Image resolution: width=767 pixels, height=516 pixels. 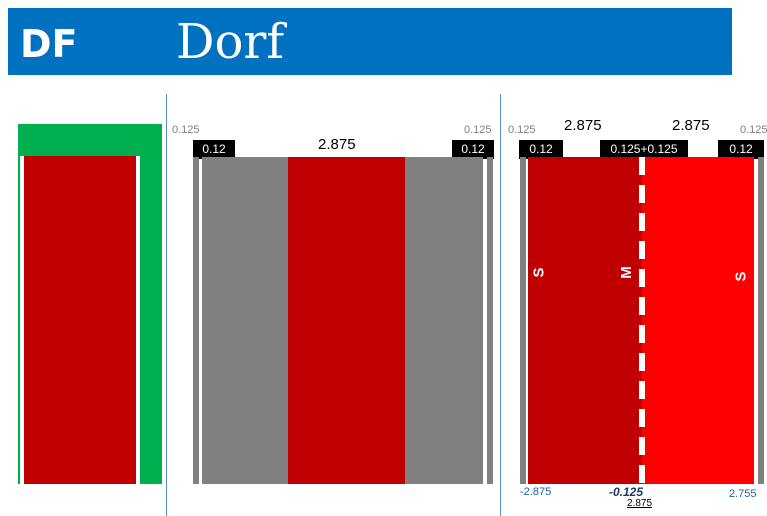 I want to click on right-red-lane, so click(x=698, y=320).